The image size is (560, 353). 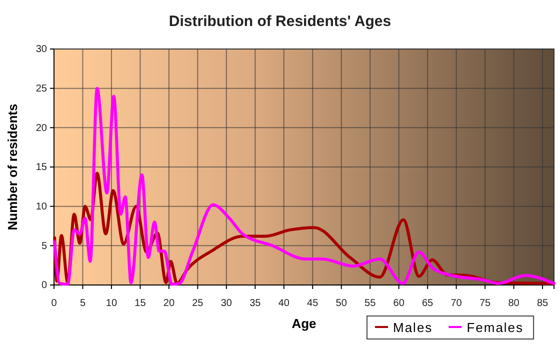 What do you see at coordinates (399, 303) in the screenshot?
I see `x-tick-label: 60` at bounding box center [399, 303].